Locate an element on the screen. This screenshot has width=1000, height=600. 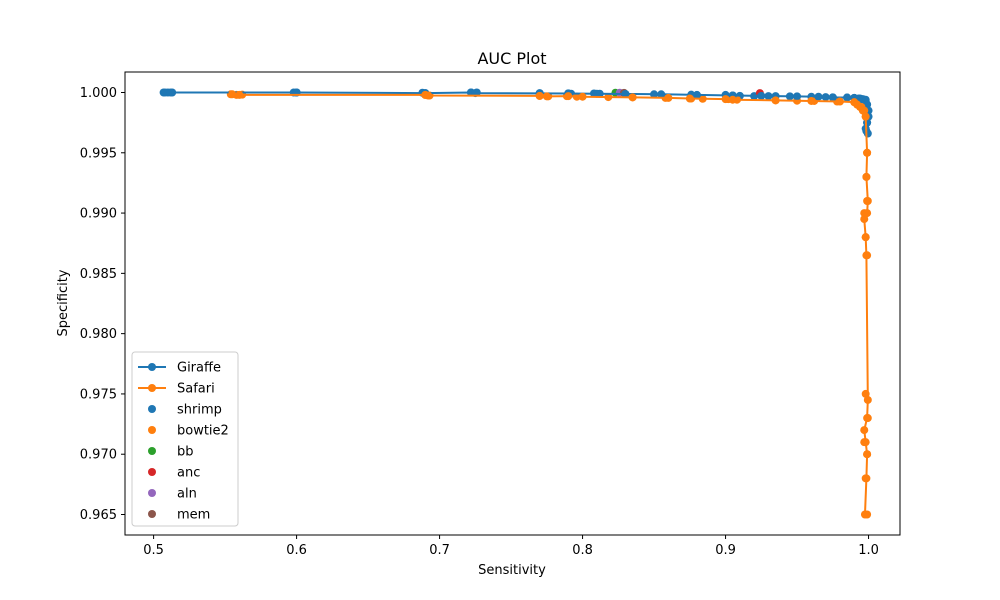
legend-label: Safari is located at coordinates (196, 389).